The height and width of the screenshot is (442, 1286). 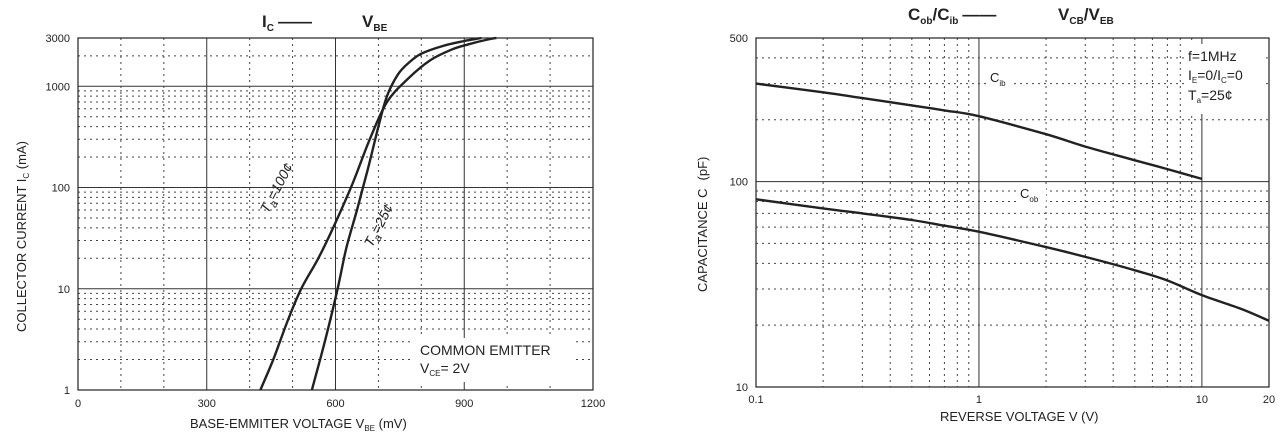 I want to click on capacitance-title: Cob/Cib ——, so click(x=952, y=16).